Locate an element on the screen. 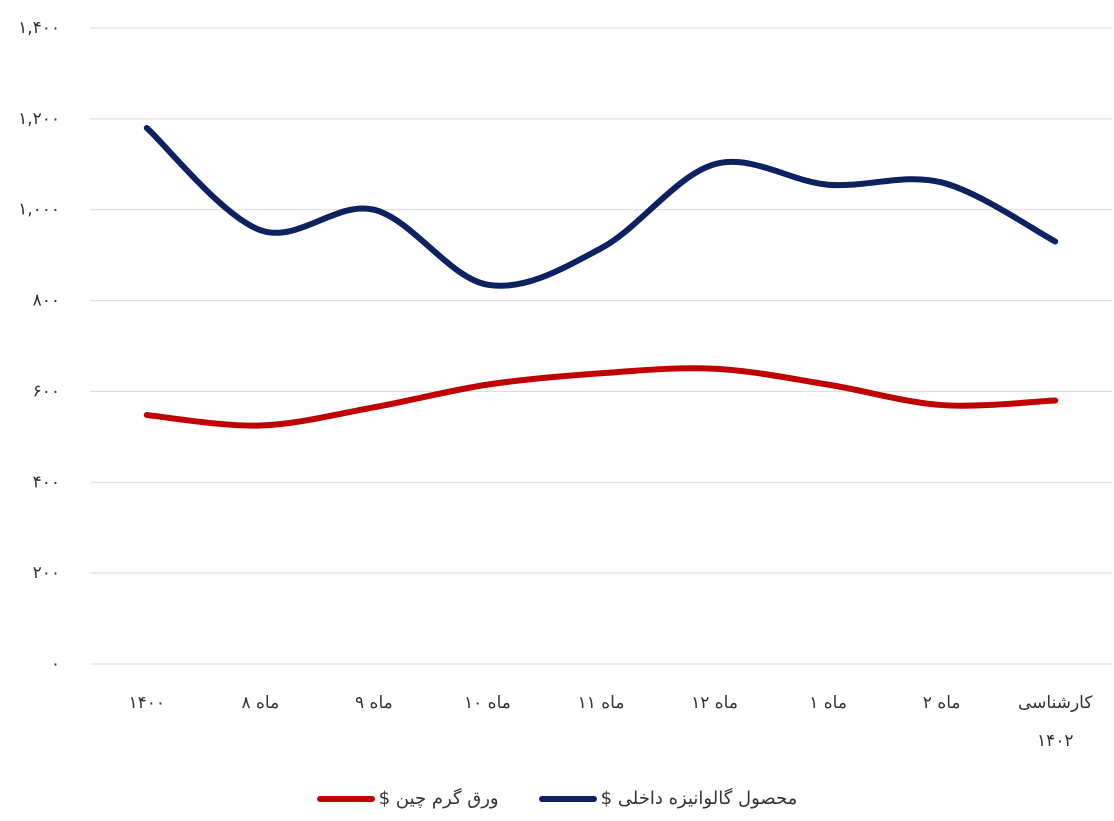 The height and width of the screenshot is (821, 1114). x-tick-label: ماه ۱۰ is located at coordinates (487, 703).